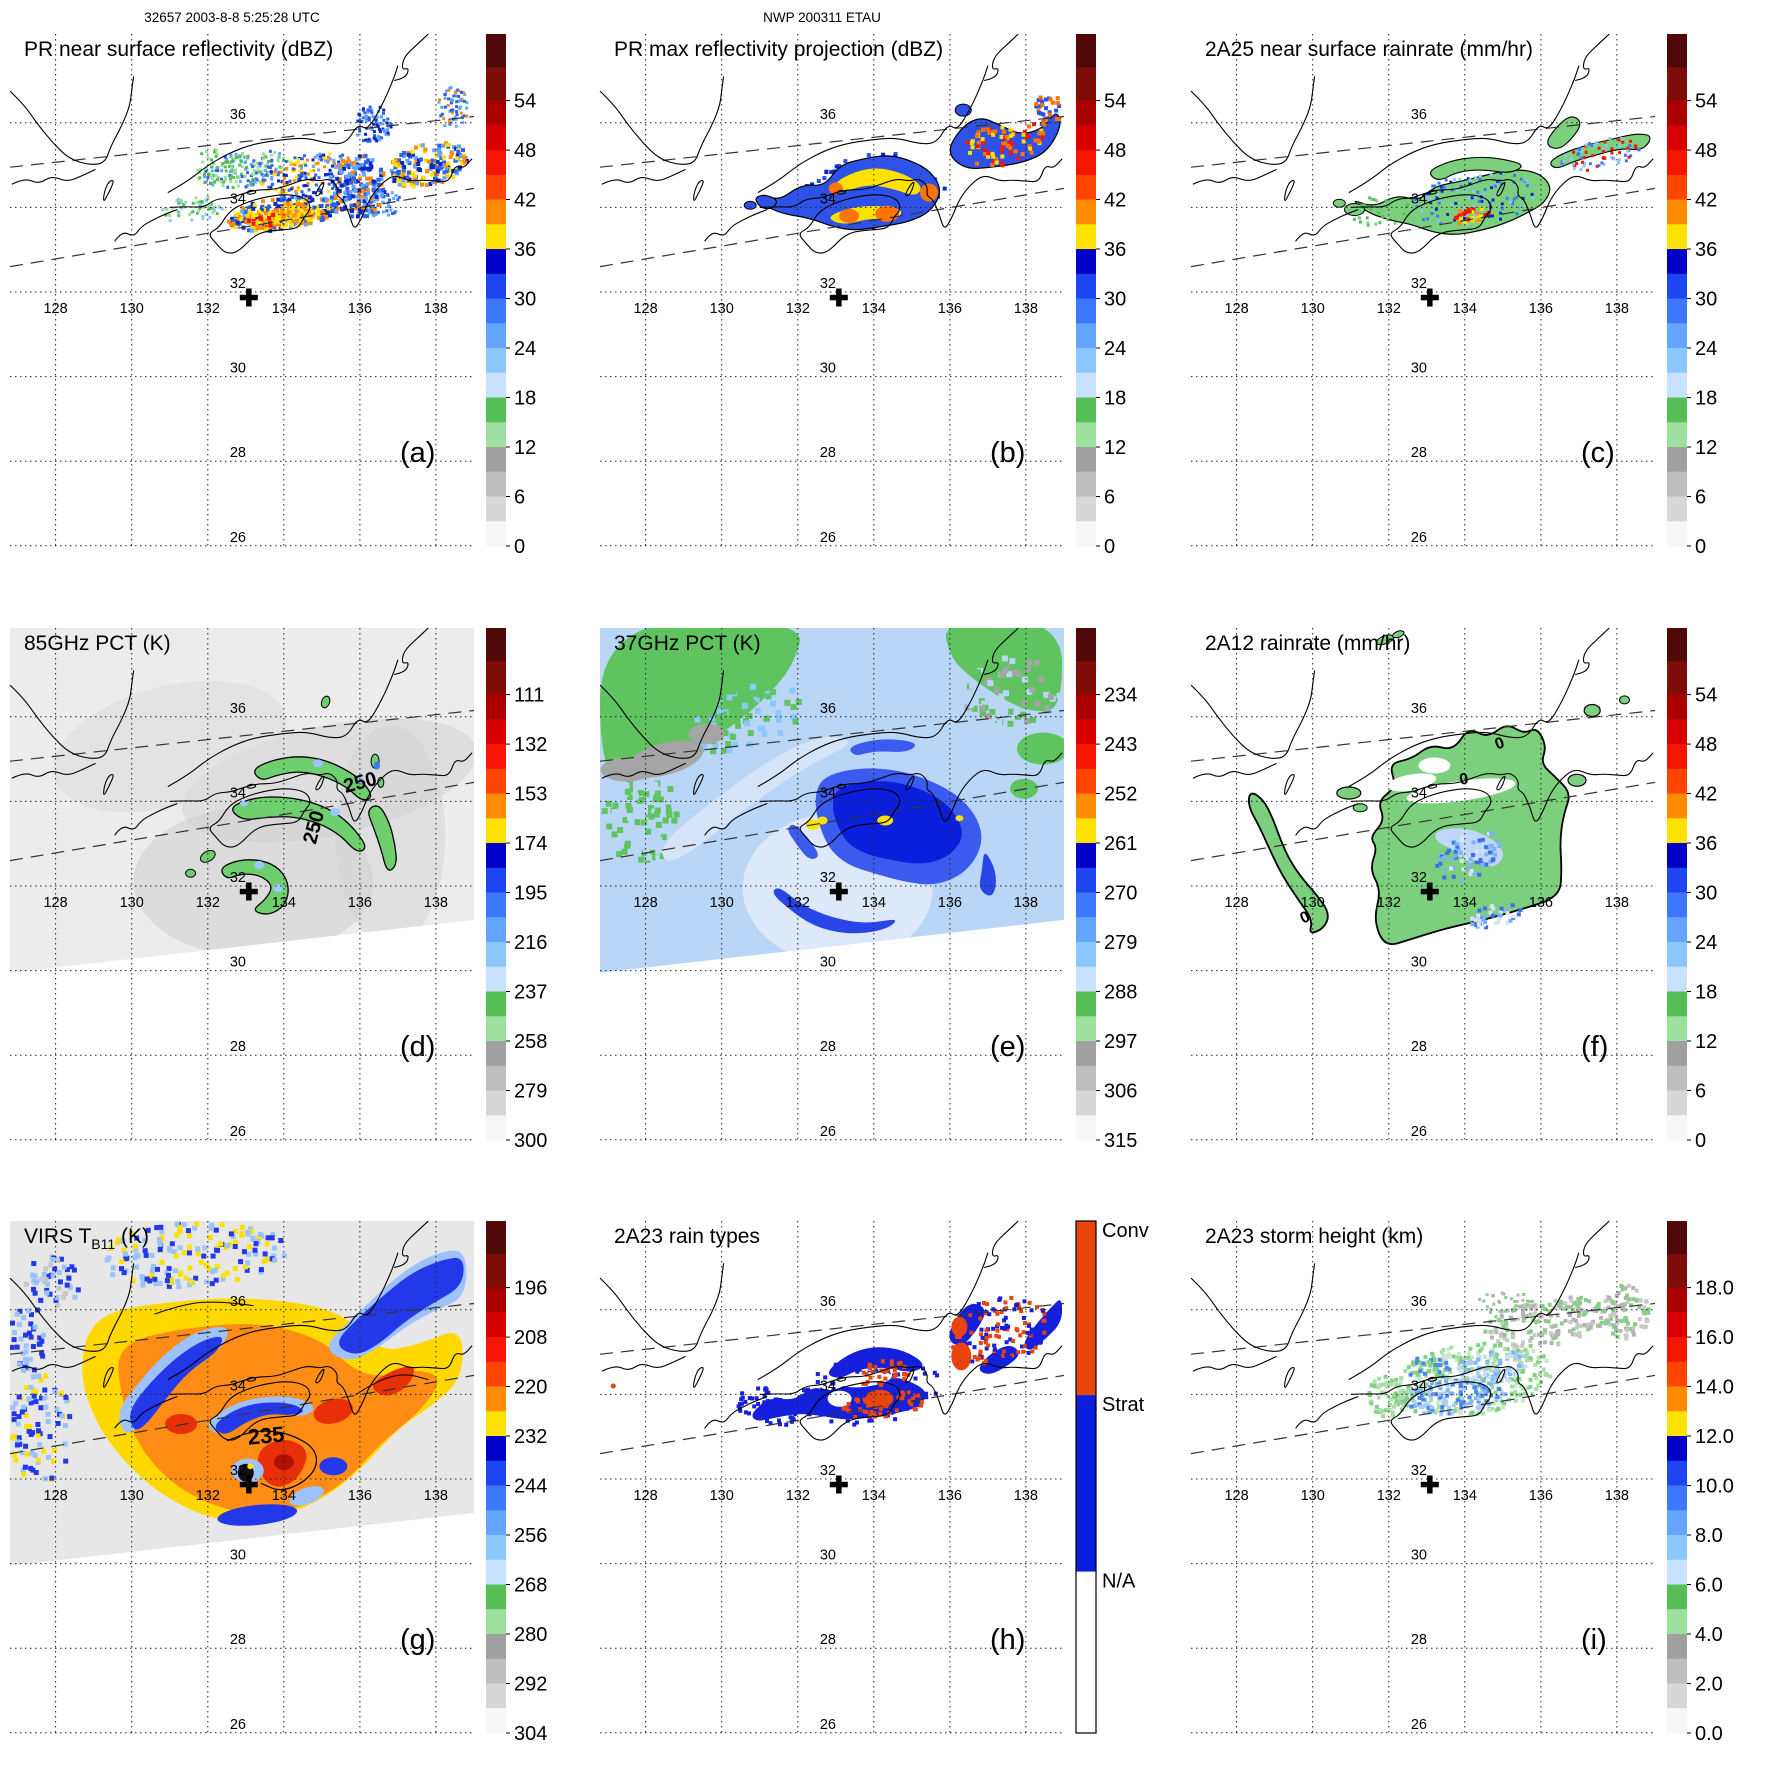 The width and height of the screenshot is (1771, 1771). What do you see at coordinates (530, 844) in the screenshot?
I see `colorbar-tick-label: 174` at bounding box center [530, 844].